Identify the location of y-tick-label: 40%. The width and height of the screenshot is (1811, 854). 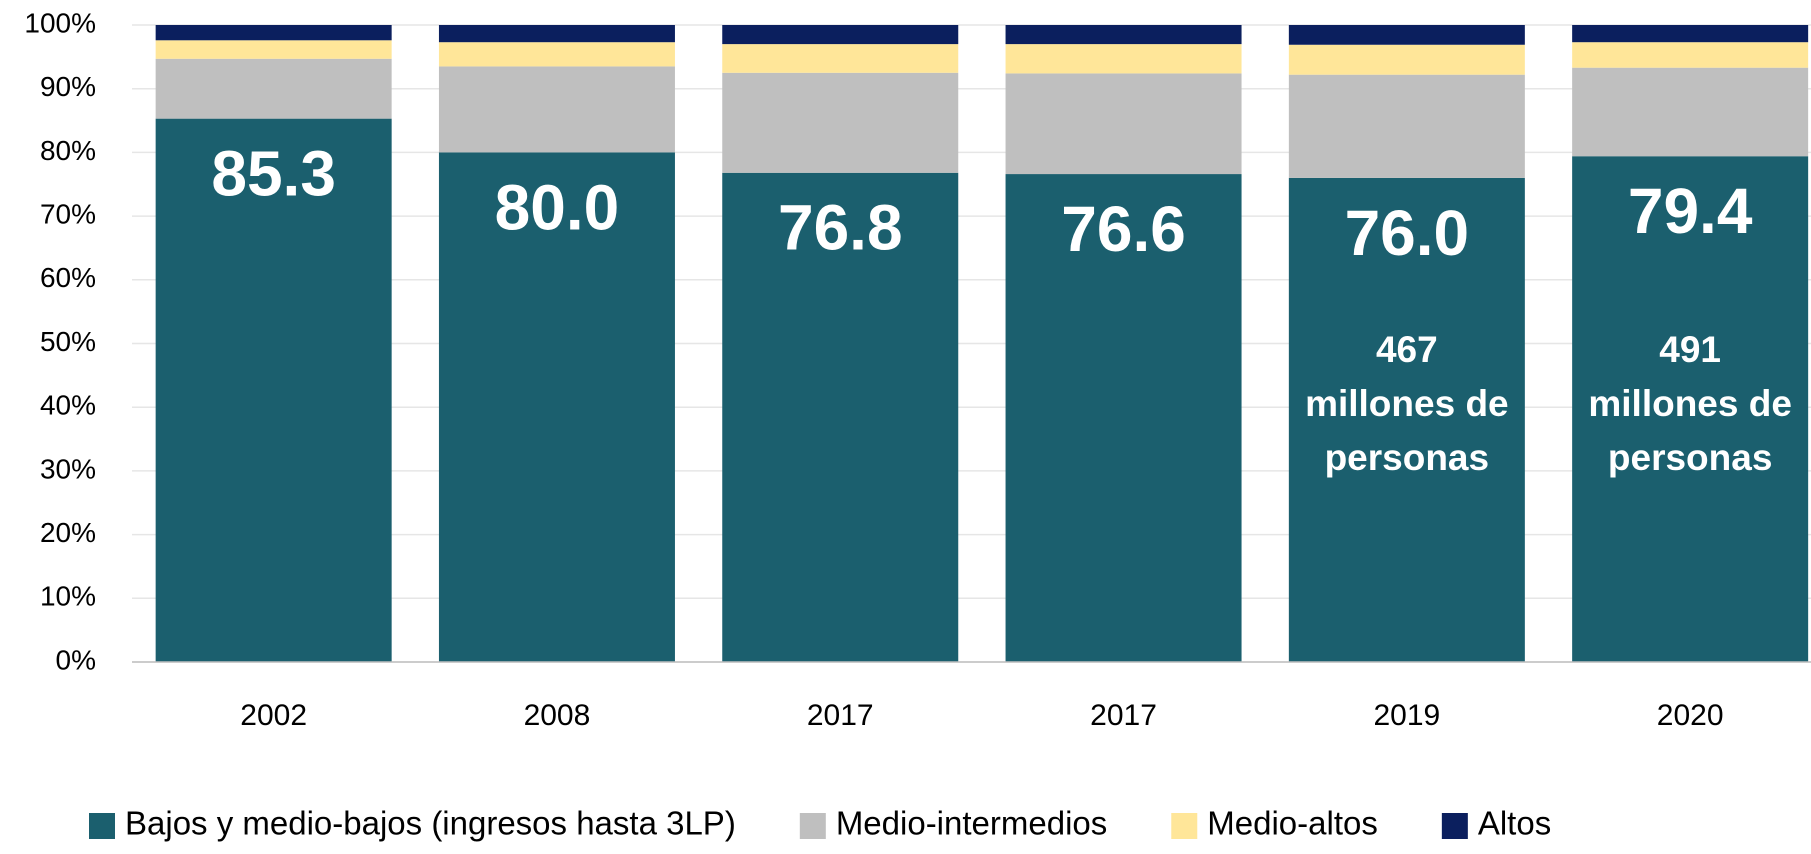
(68, 405).